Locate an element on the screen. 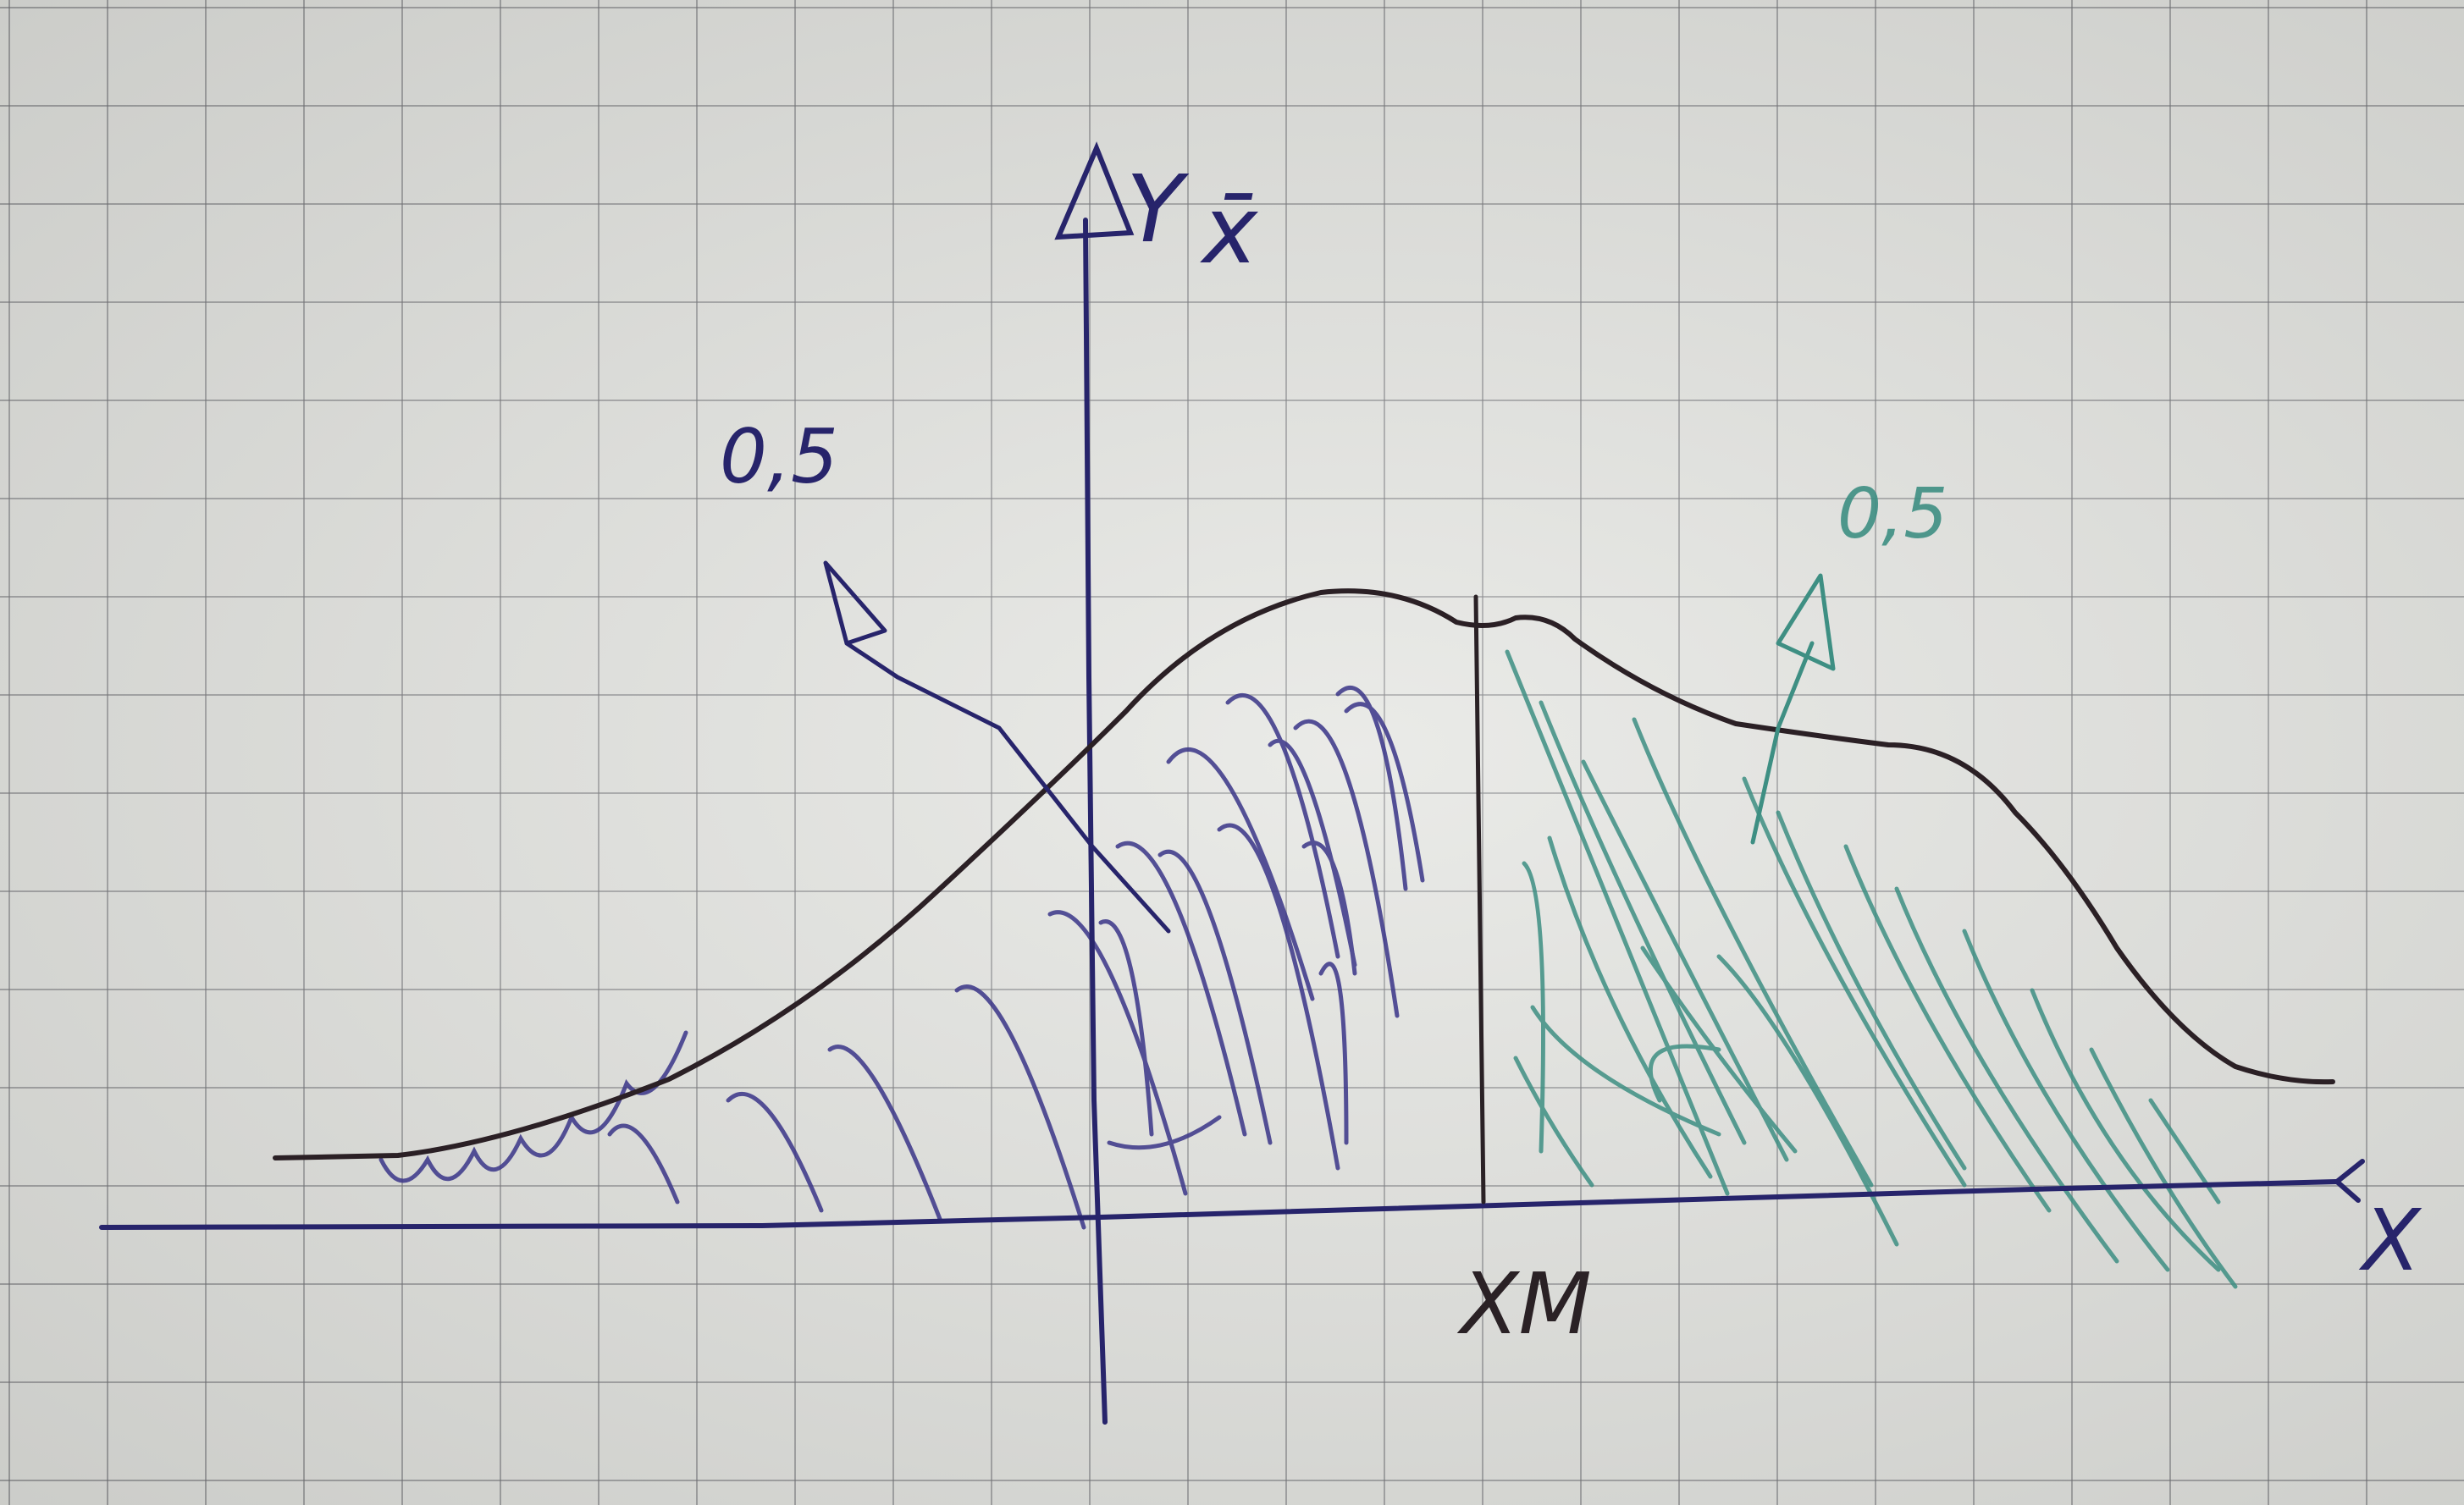  left-area-arrow is located at coordinates (997, 747).